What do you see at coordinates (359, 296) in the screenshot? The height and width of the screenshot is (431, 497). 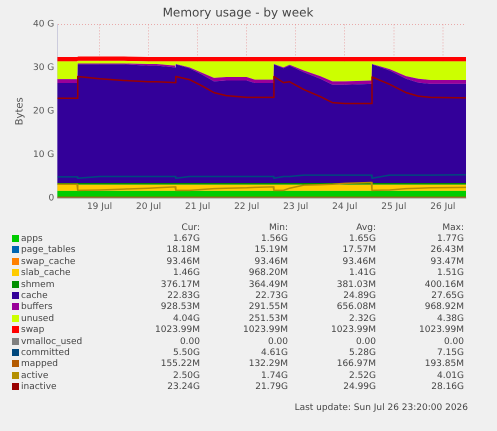 I see `text: 24.89G` at bounding box center [359, 296].